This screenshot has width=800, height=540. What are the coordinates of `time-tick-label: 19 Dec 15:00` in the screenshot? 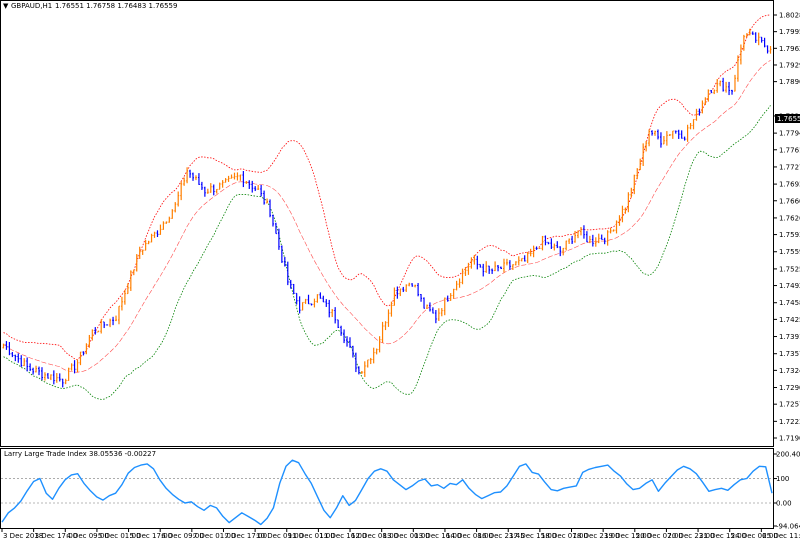 It's located at (627, 536).